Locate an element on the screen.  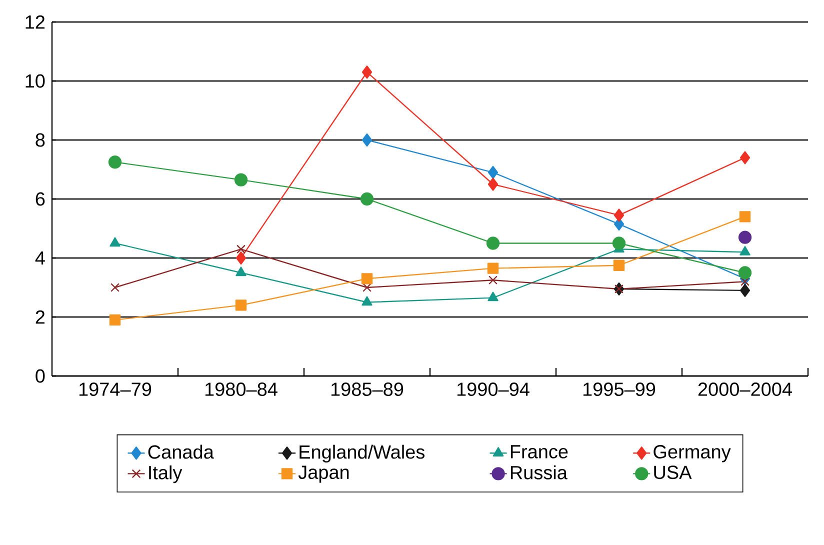
legend-label: Germany is located at coordinates (692, 453).